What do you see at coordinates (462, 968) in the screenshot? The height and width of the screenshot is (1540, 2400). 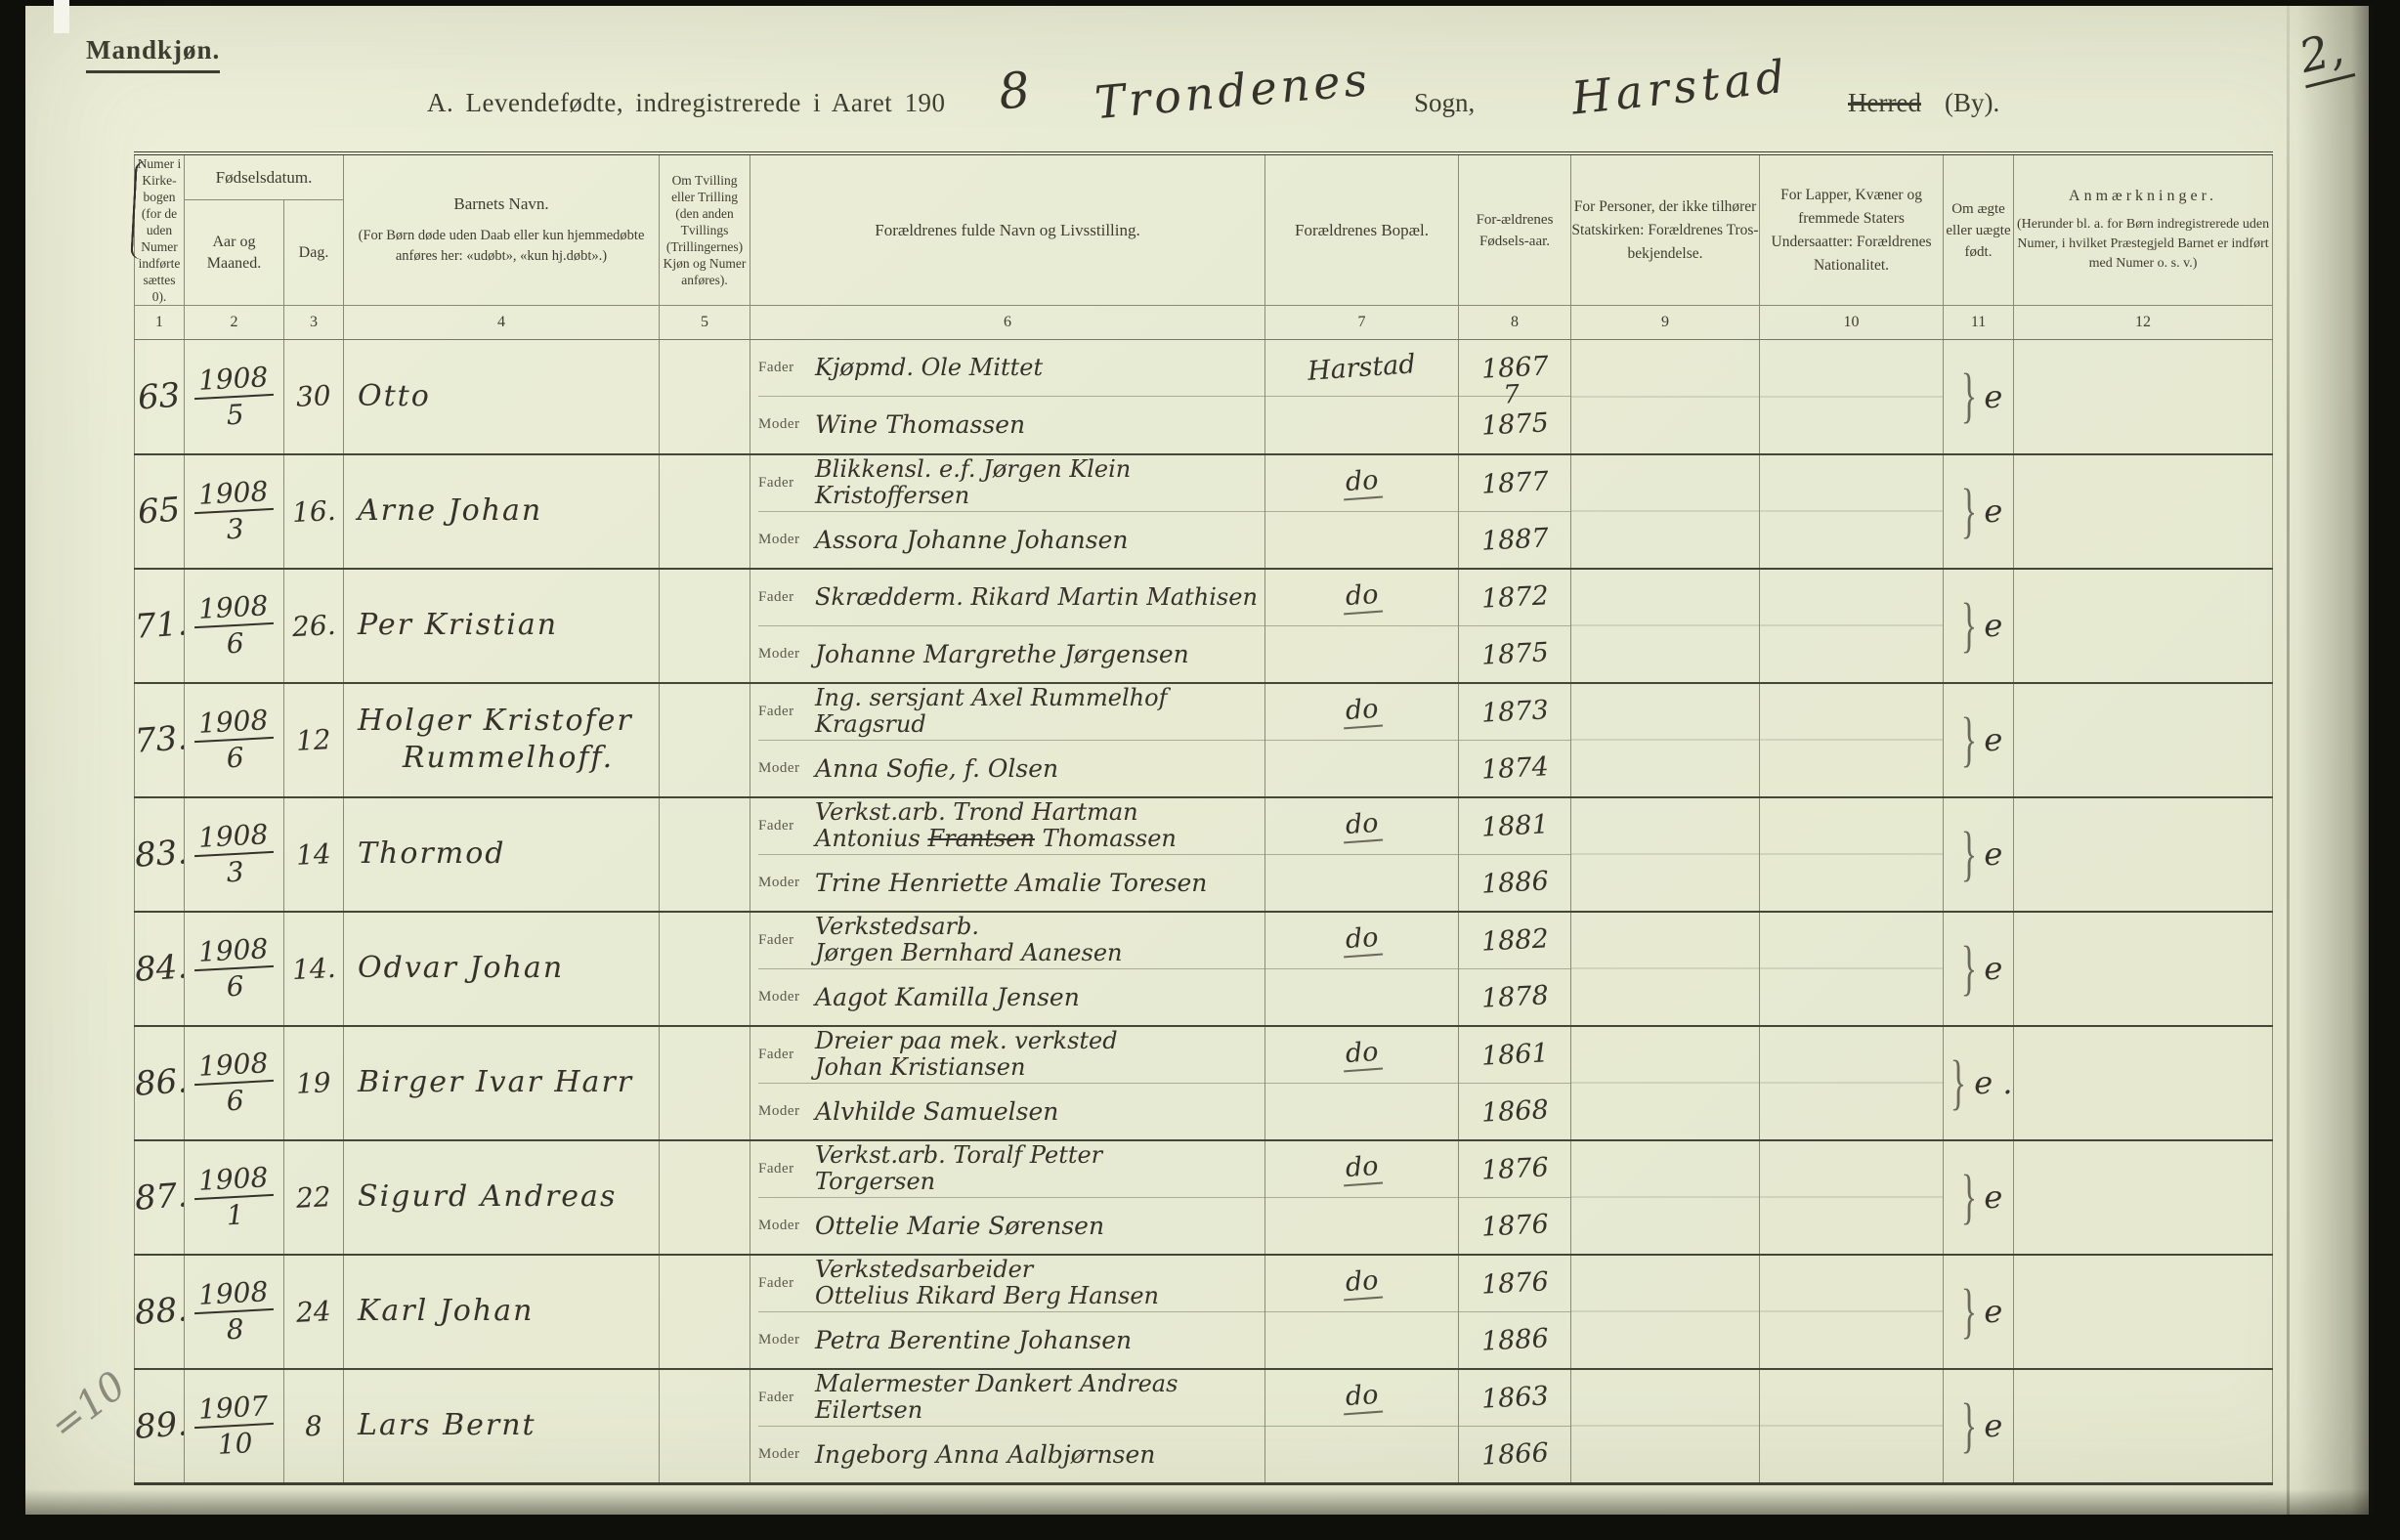 I see `child-name: Odvar Johan` at bounding box center [462, 968].